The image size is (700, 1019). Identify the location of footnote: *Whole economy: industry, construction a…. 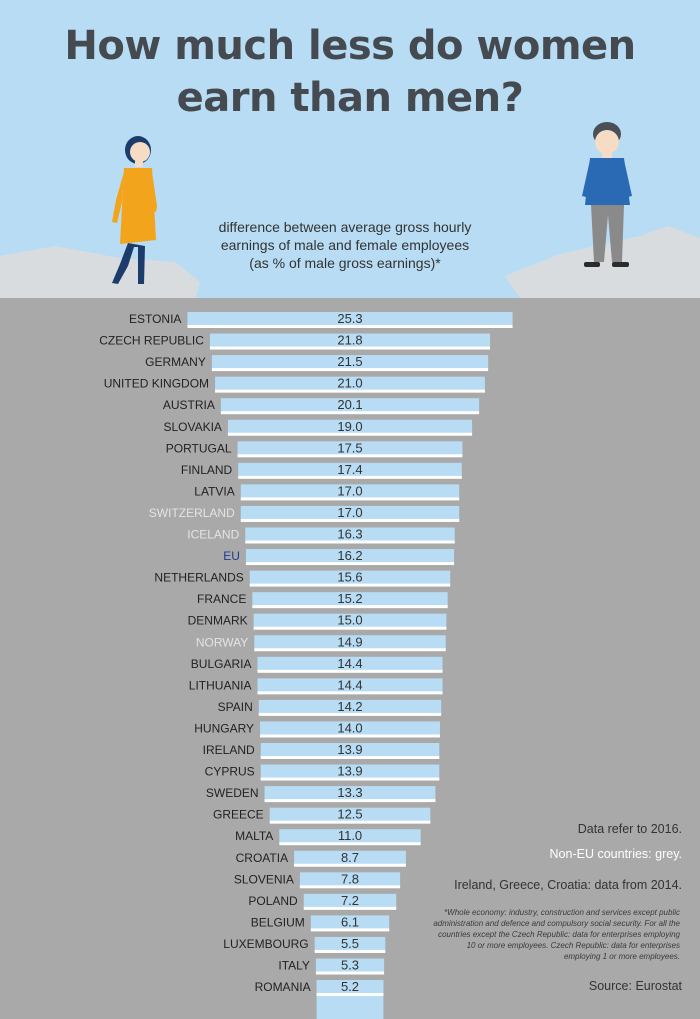
(556, 934).